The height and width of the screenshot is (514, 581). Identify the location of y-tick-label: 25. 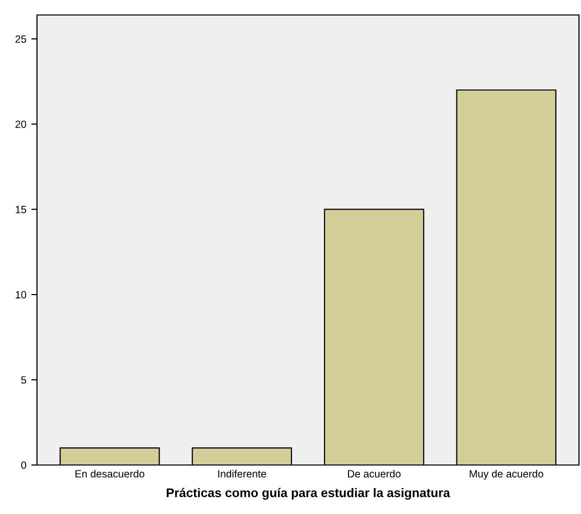
(21, 39).